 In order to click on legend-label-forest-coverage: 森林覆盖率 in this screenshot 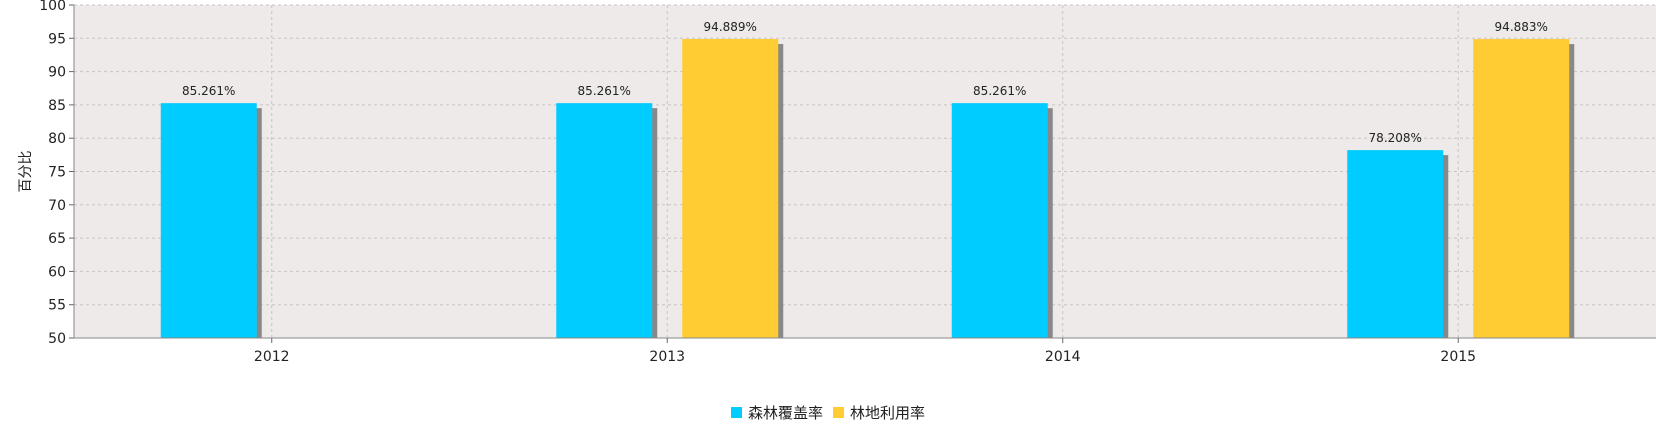, I will do `click(785, 412)`.